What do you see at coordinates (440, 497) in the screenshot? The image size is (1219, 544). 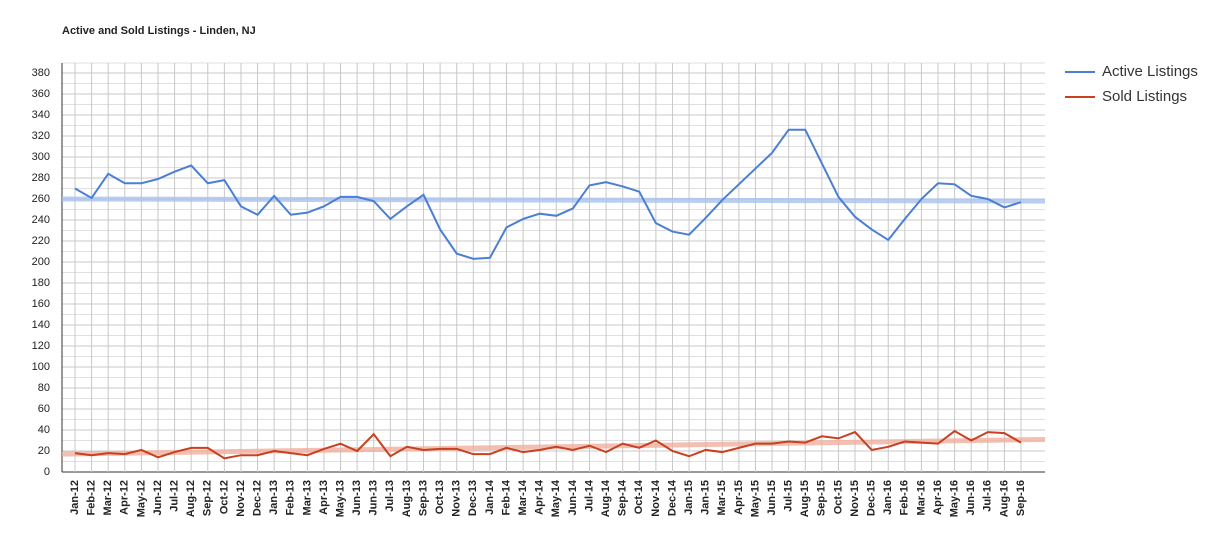 I see `x-tick-label: Oct-13` at bounding box center [440, 497].